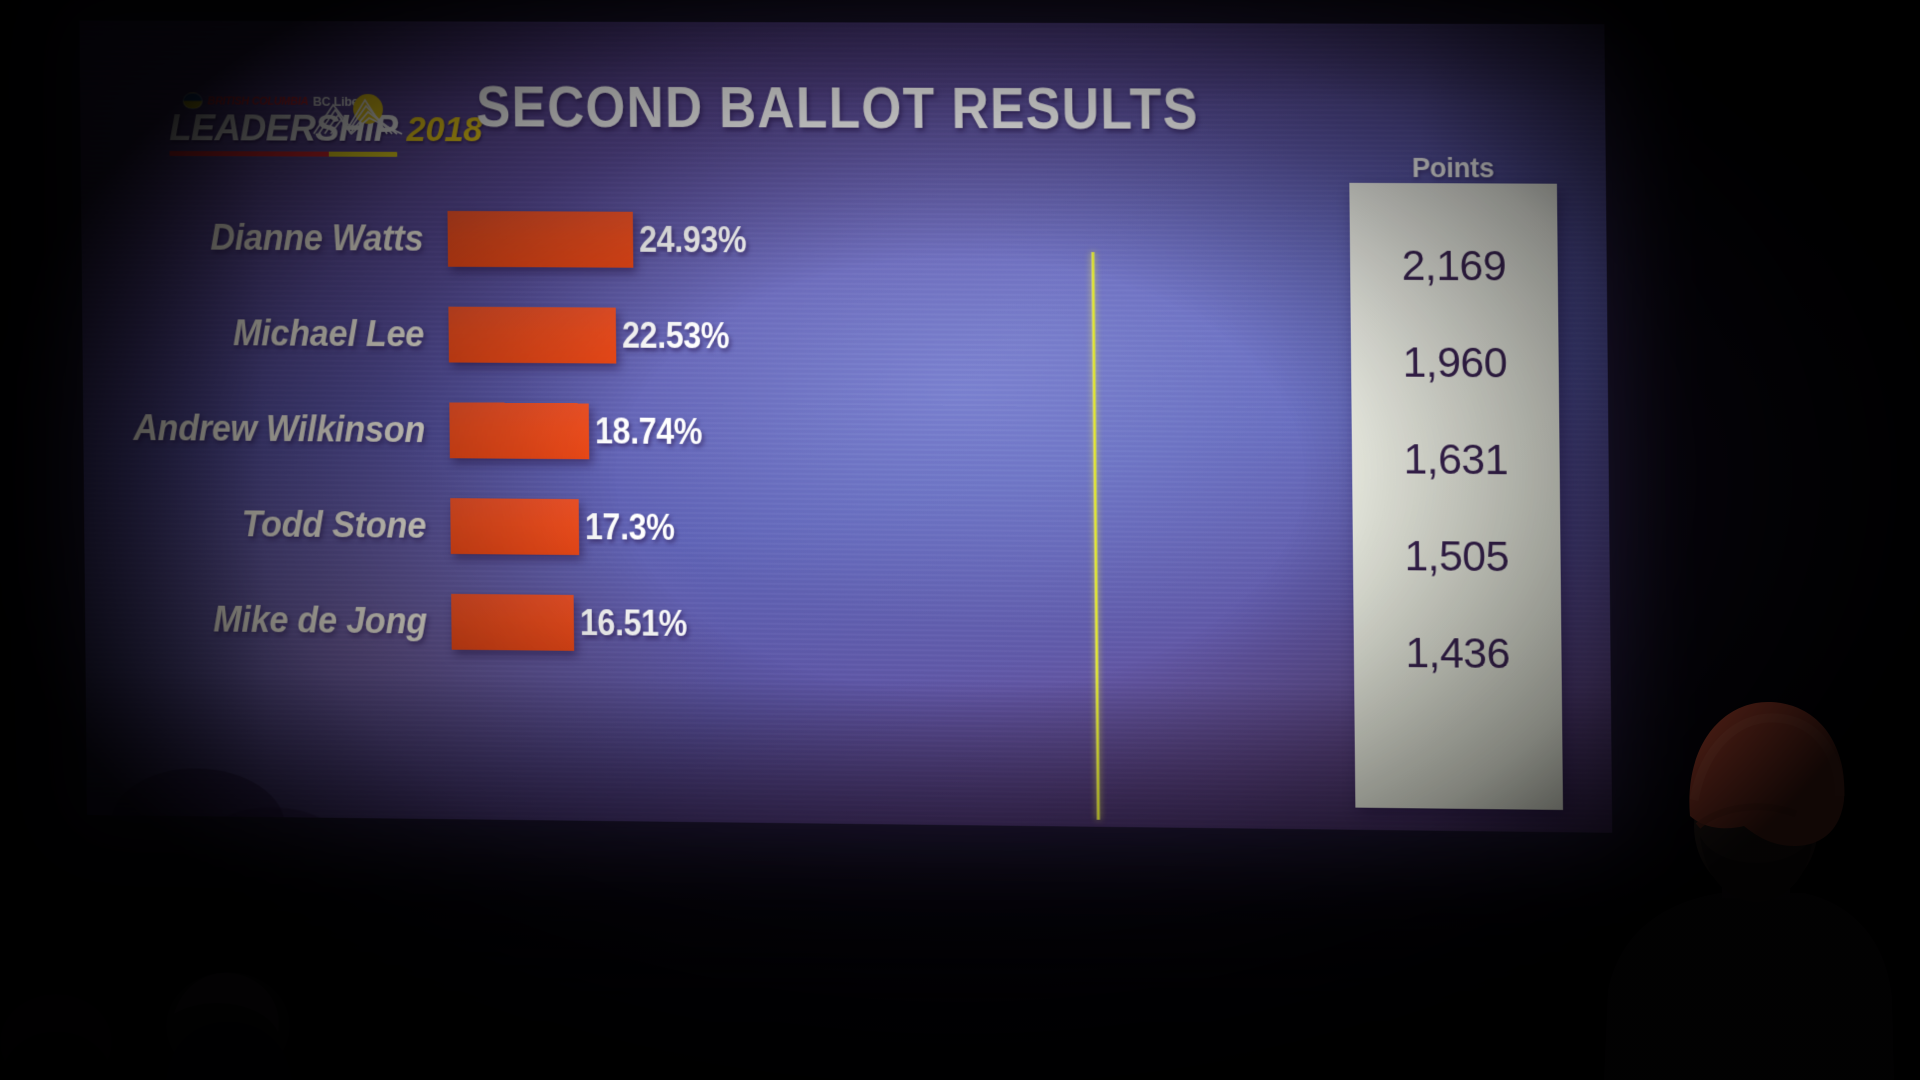 Image resolution: width=1920 pixels, height=1080 pixels. What do you see at coordinates (1457, 556) in the screenshot?
I see `points-value: 1,505` at bounding box center [1457, 556].